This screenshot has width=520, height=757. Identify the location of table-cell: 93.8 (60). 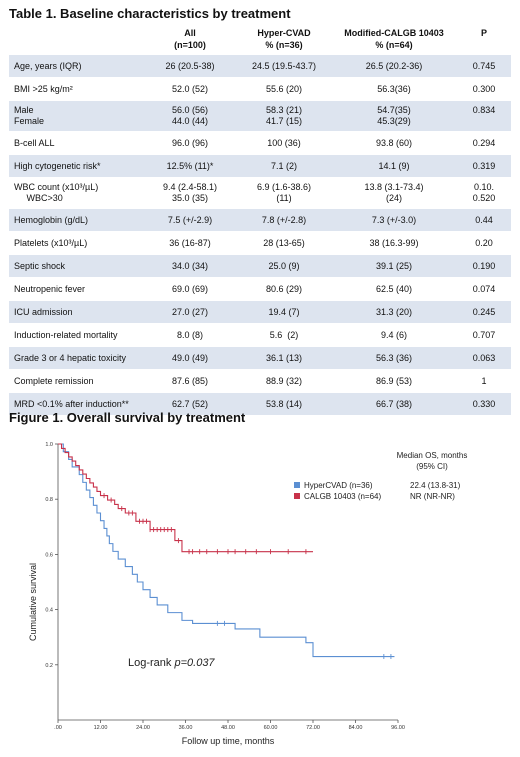
(394, 143).